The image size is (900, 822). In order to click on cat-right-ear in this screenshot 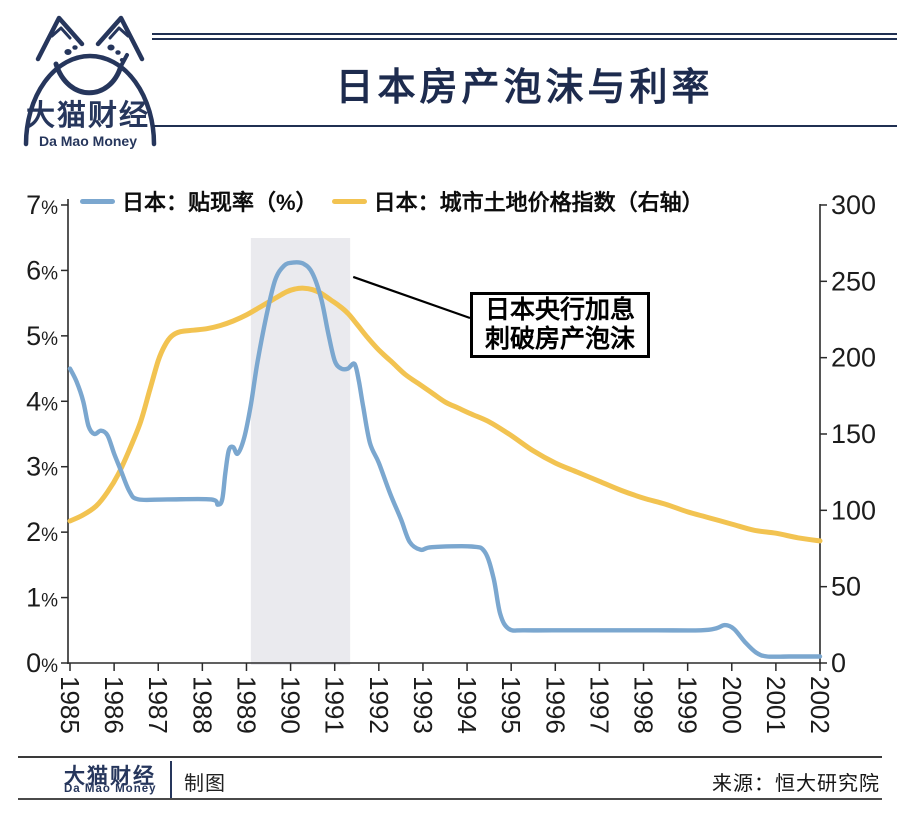, I will do `click(120, 38)`.